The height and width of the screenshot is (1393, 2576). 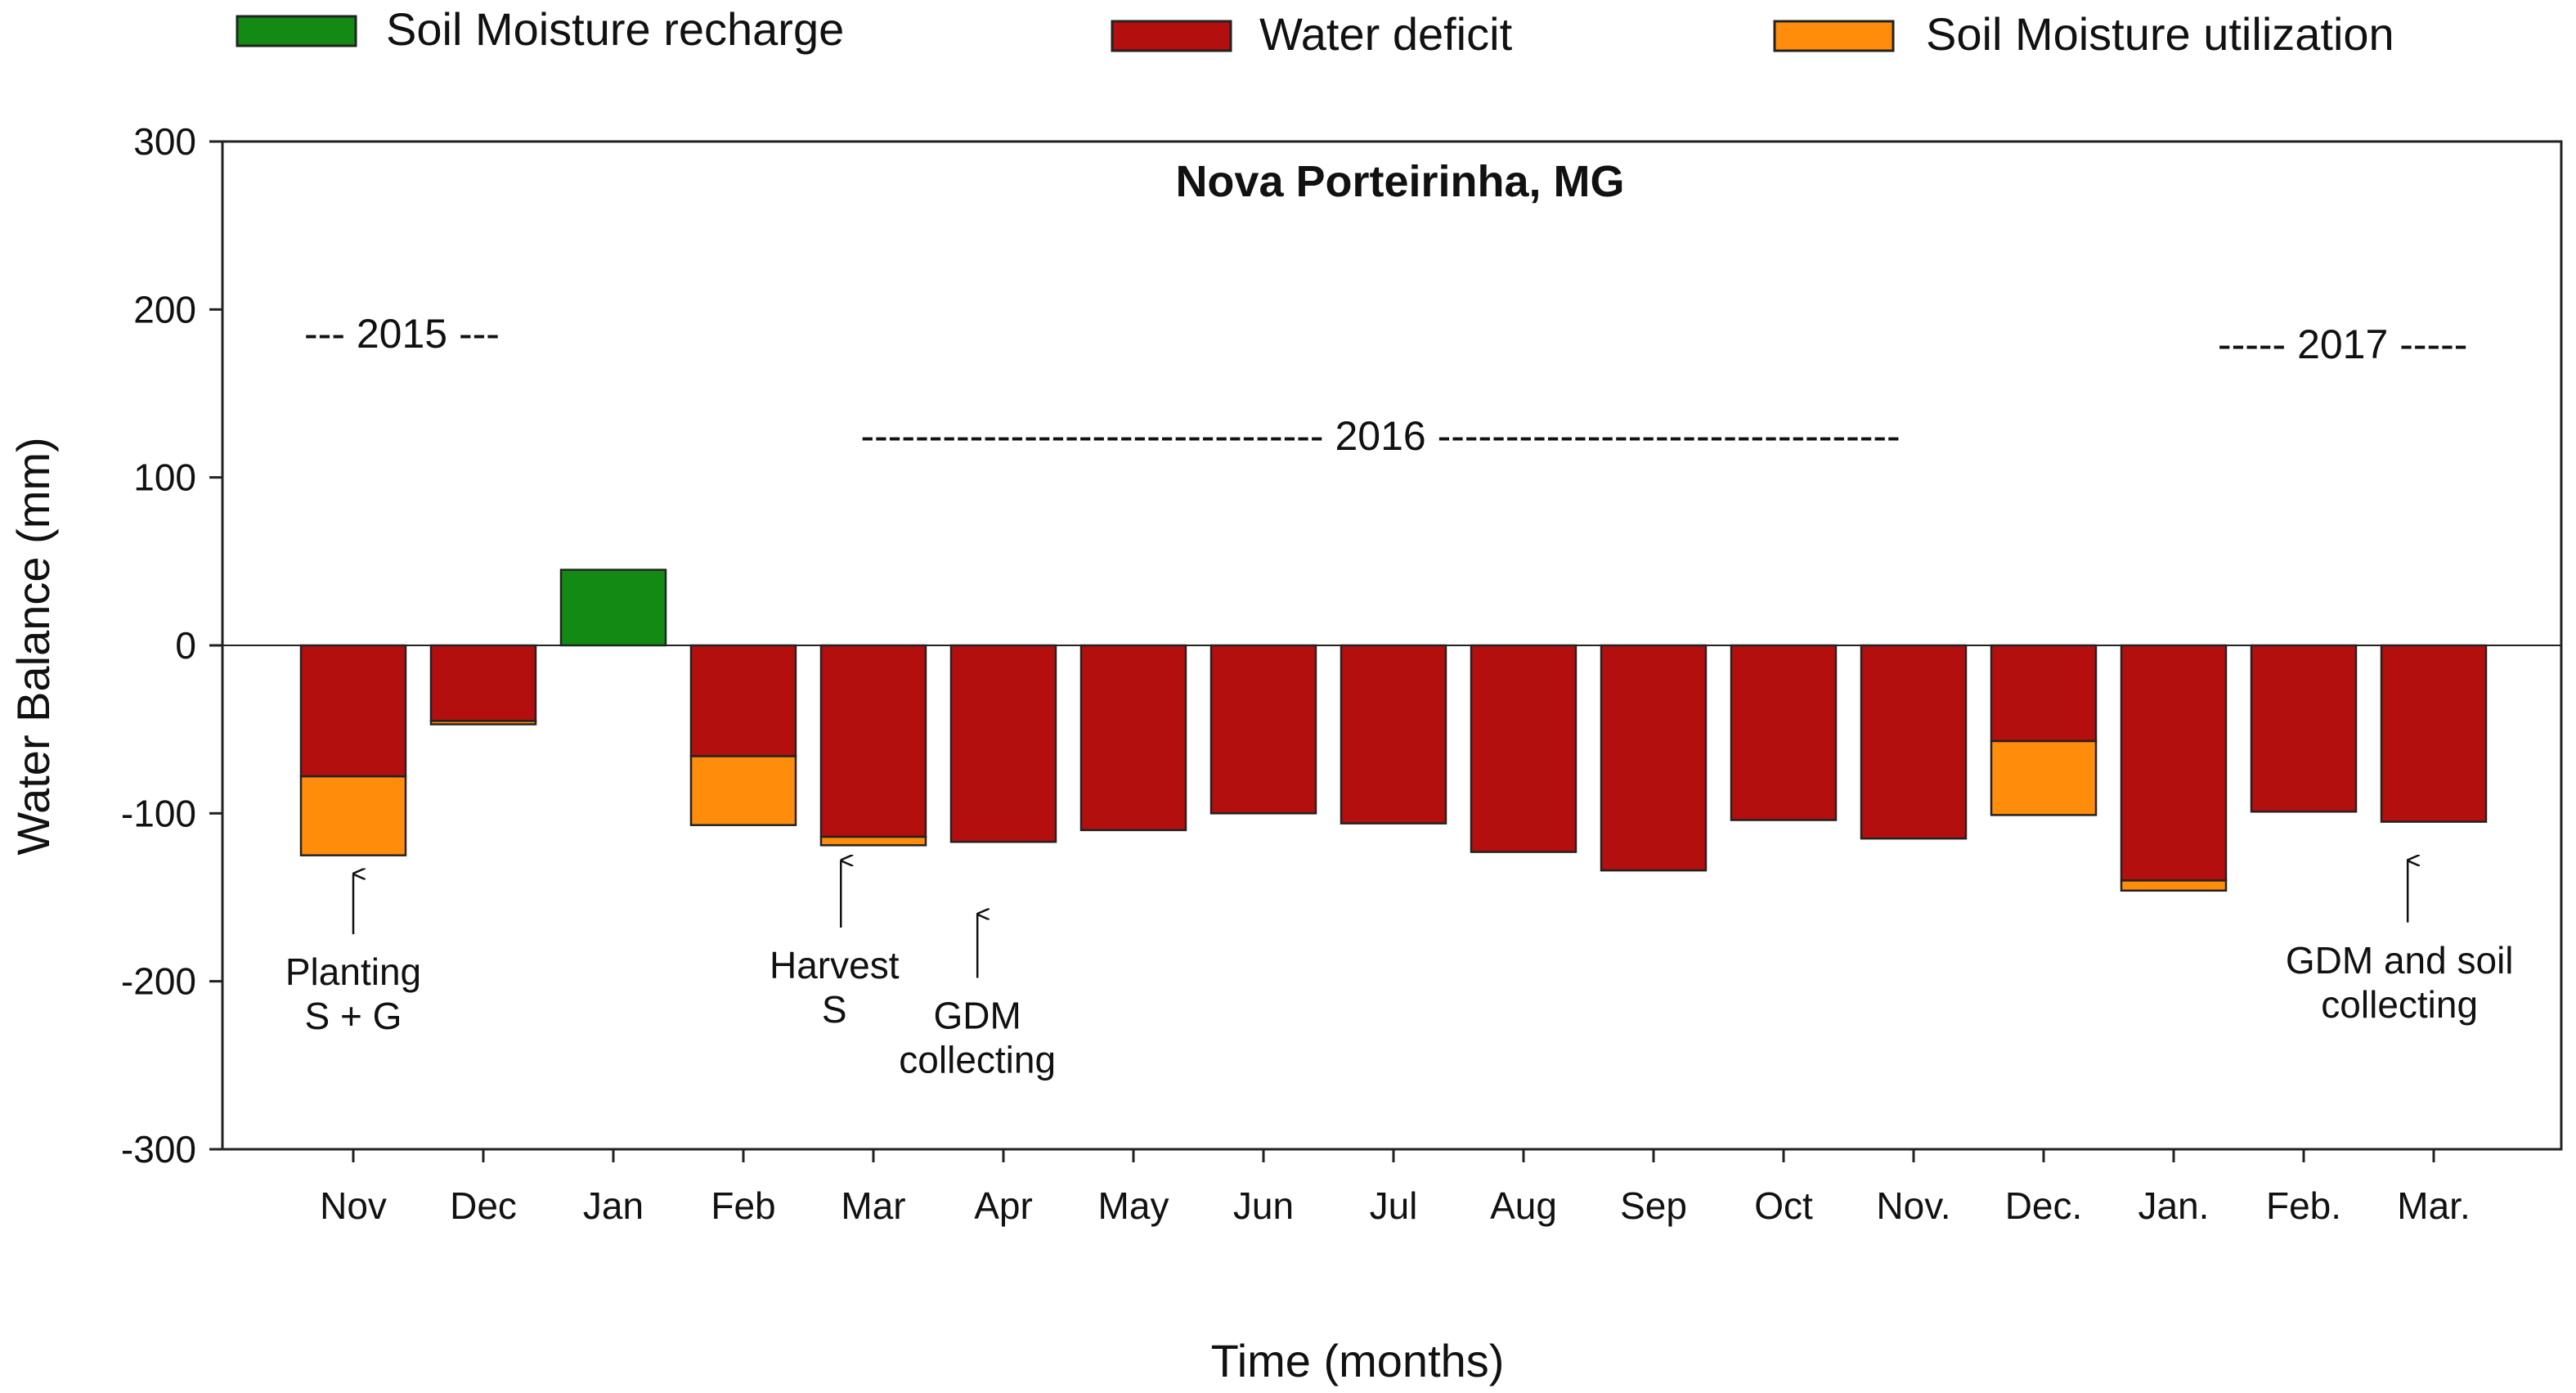 I want to click on annotation-text: Harvest, so click(x=835, y=965).